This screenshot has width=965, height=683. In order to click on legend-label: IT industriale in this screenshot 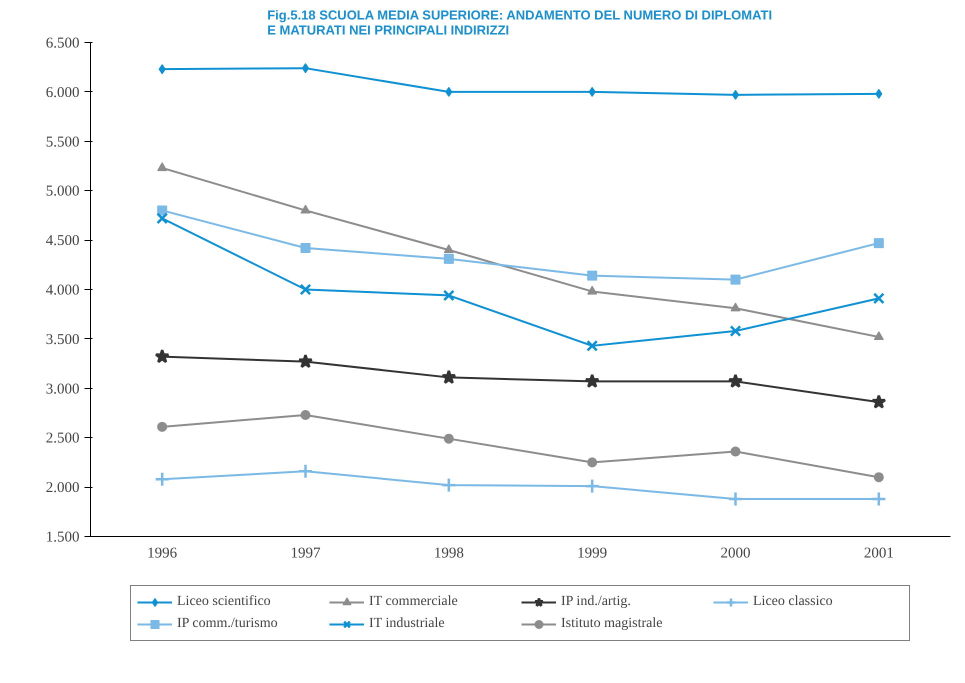, I will do `click(407, 624)`.